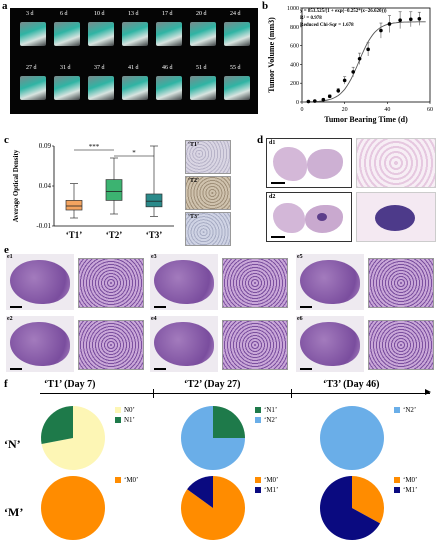 The width and height of the screenshot is (439, 550). I want to click on fit-curve, so click(364, 62).